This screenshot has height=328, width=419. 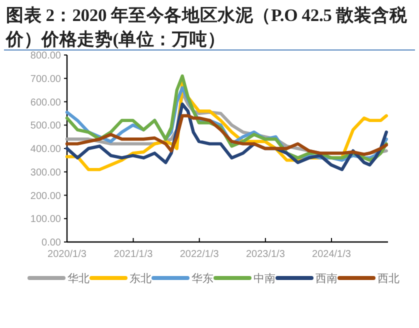 What do you see at coordinates (332, 254) in the screenshot?
I see `x-tick-label: 2024/1/3` at bounding box center [332, 254].